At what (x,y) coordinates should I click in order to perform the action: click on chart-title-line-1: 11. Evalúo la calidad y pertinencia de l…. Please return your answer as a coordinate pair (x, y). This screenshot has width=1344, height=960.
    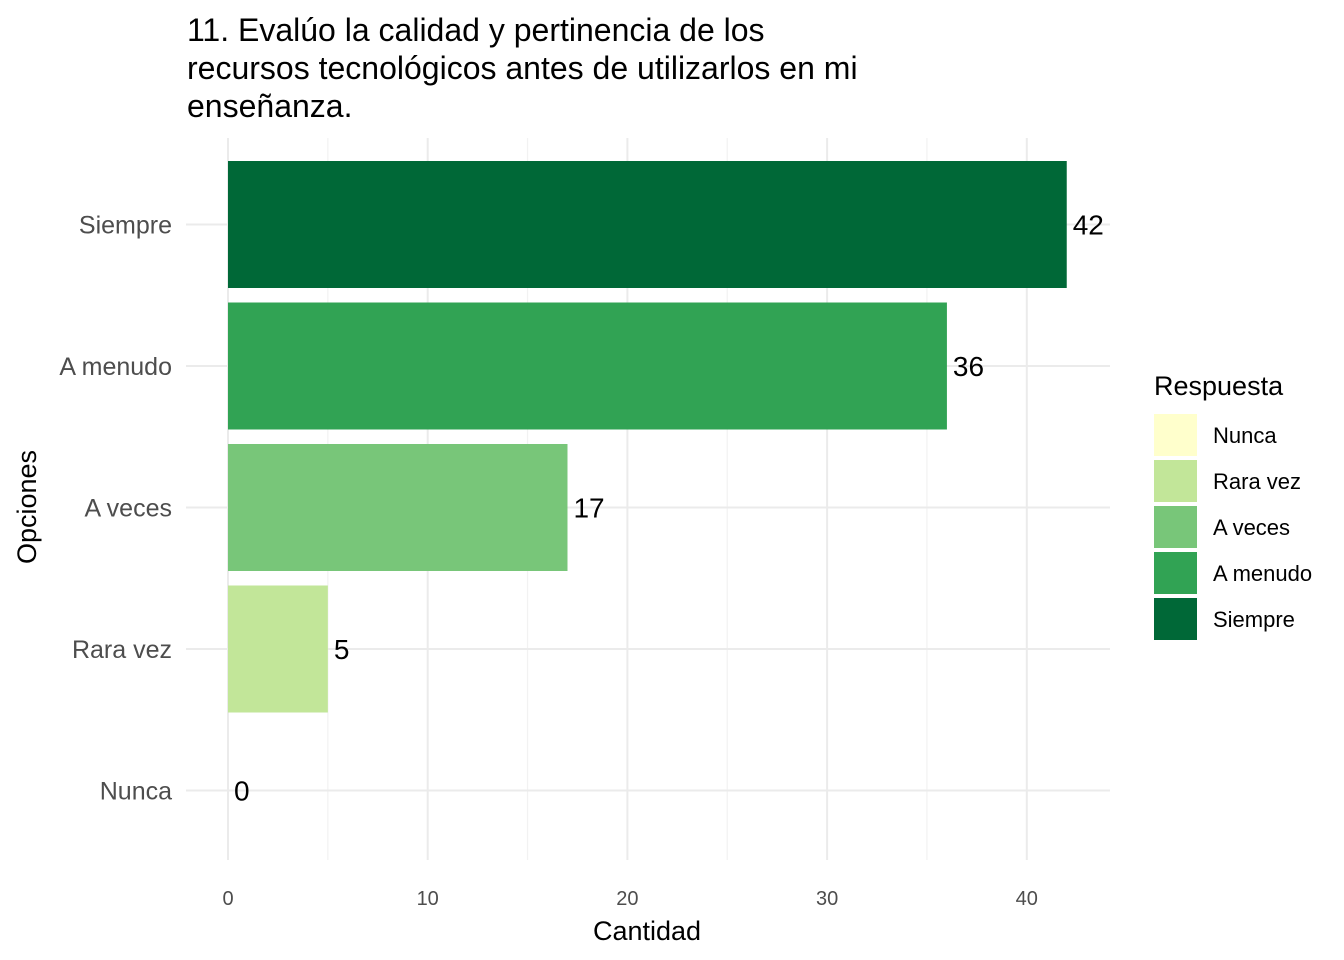
    Looking at the image, I should click on (476, 30).